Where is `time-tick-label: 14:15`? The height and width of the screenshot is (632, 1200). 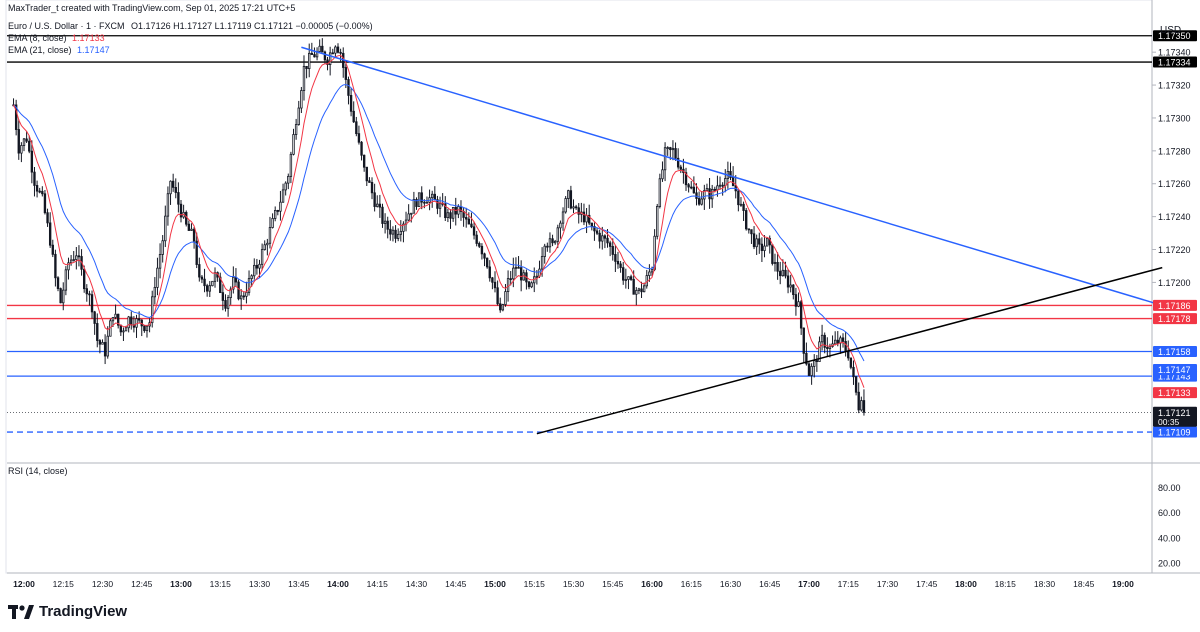 time-tick-label: 14:15 is located at coordinates (378, 584).